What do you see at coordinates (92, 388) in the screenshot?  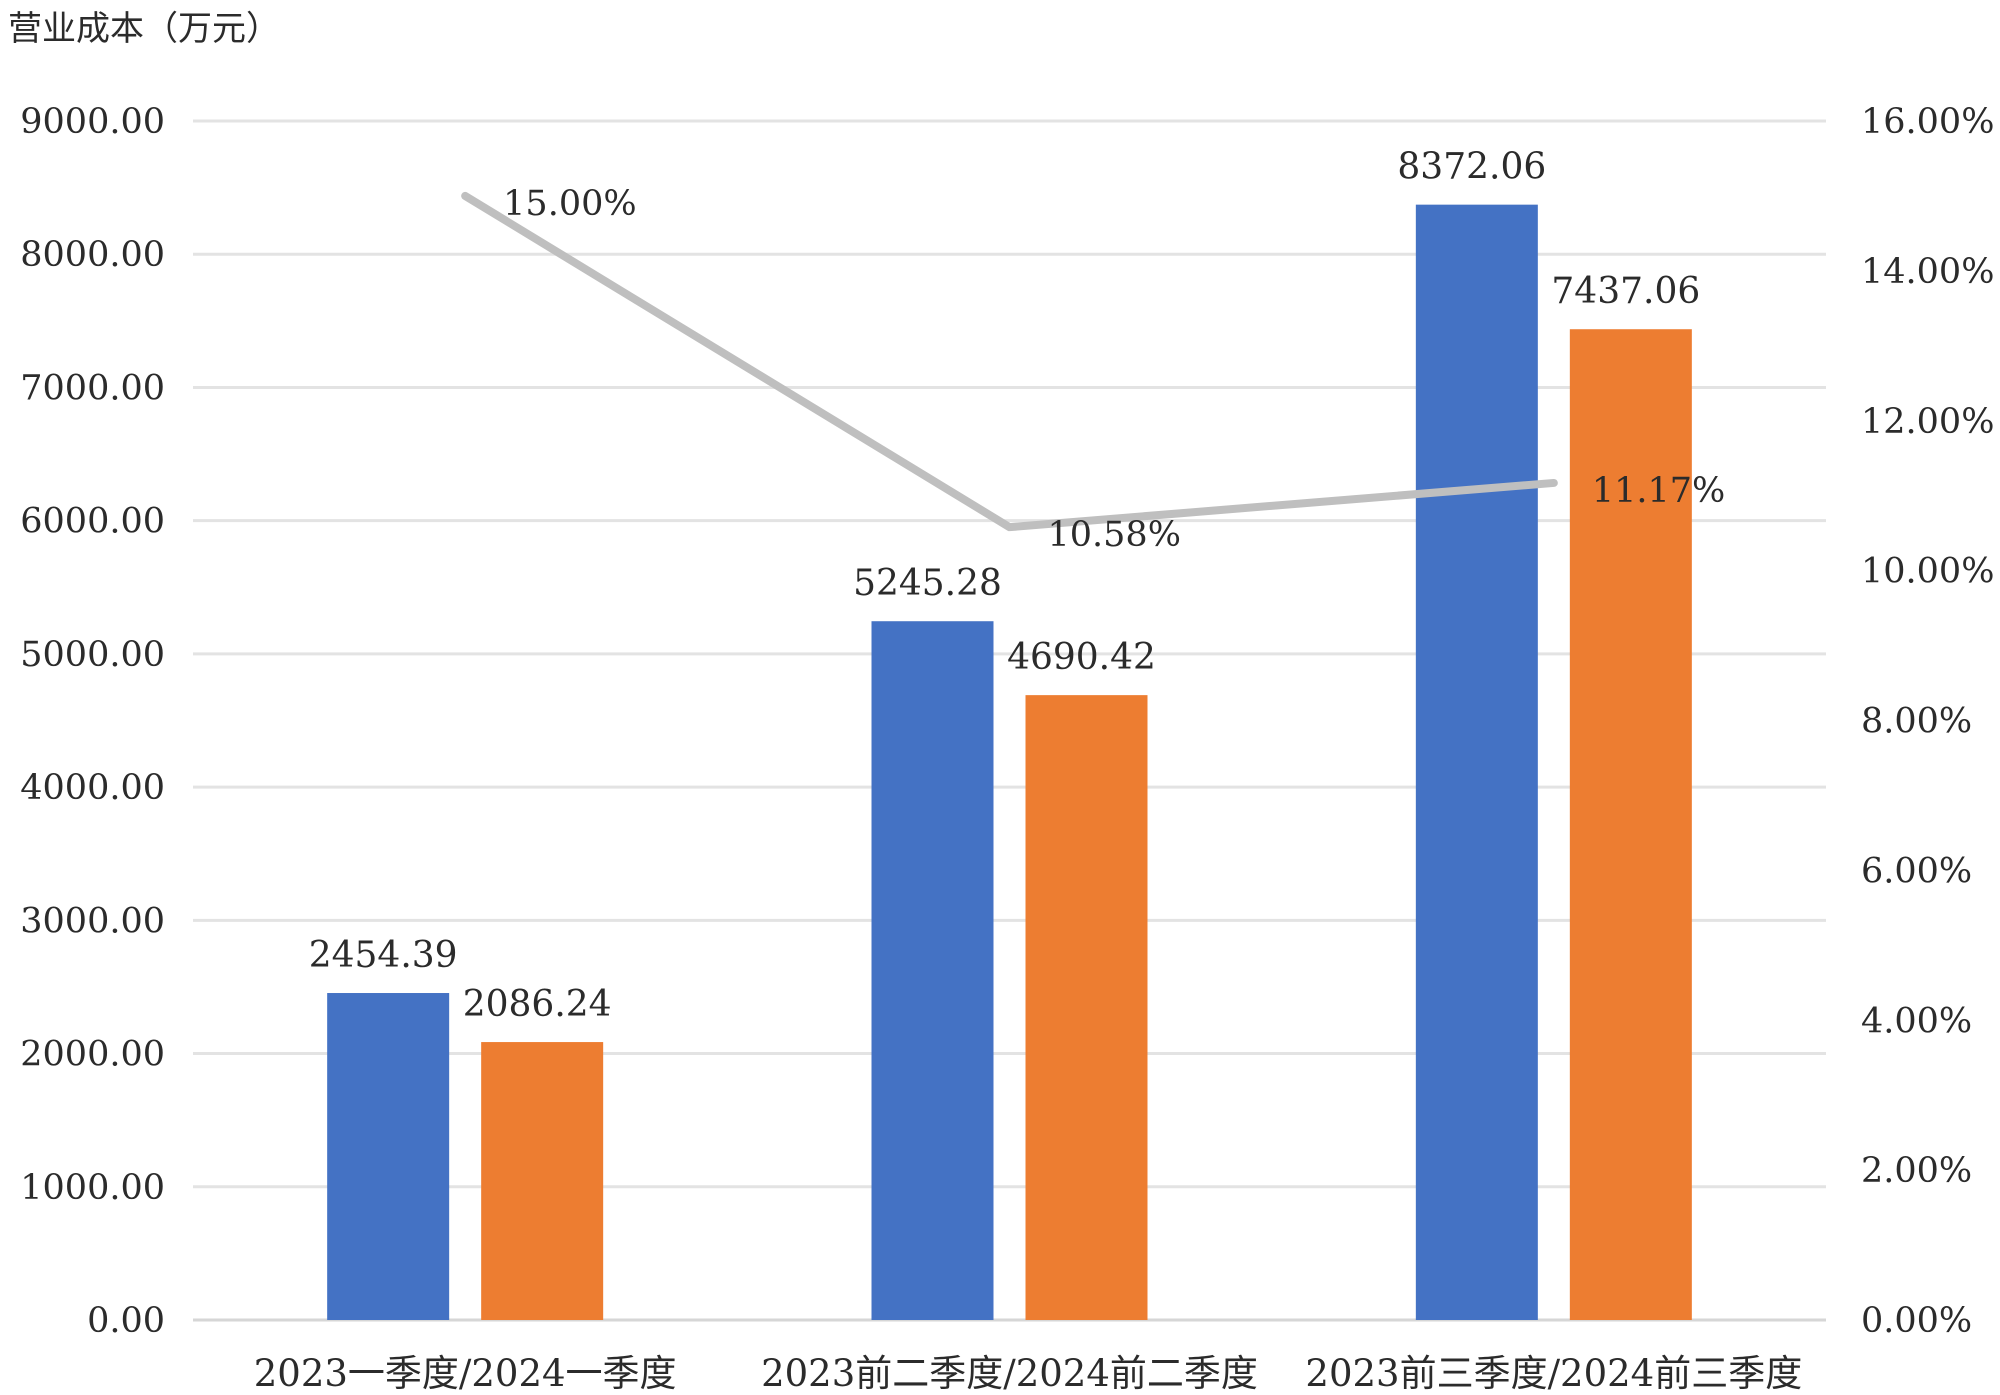 I see `y-tick-label: 7000.00` at bounding box center [92, 388].